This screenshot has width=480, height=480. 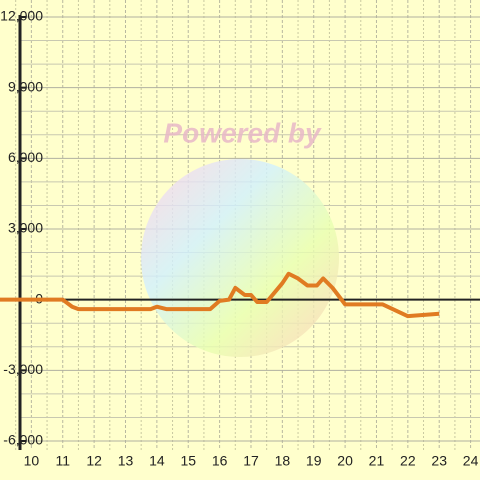 I want to click on x-tick-label: 17, so click(x=251, y=461).